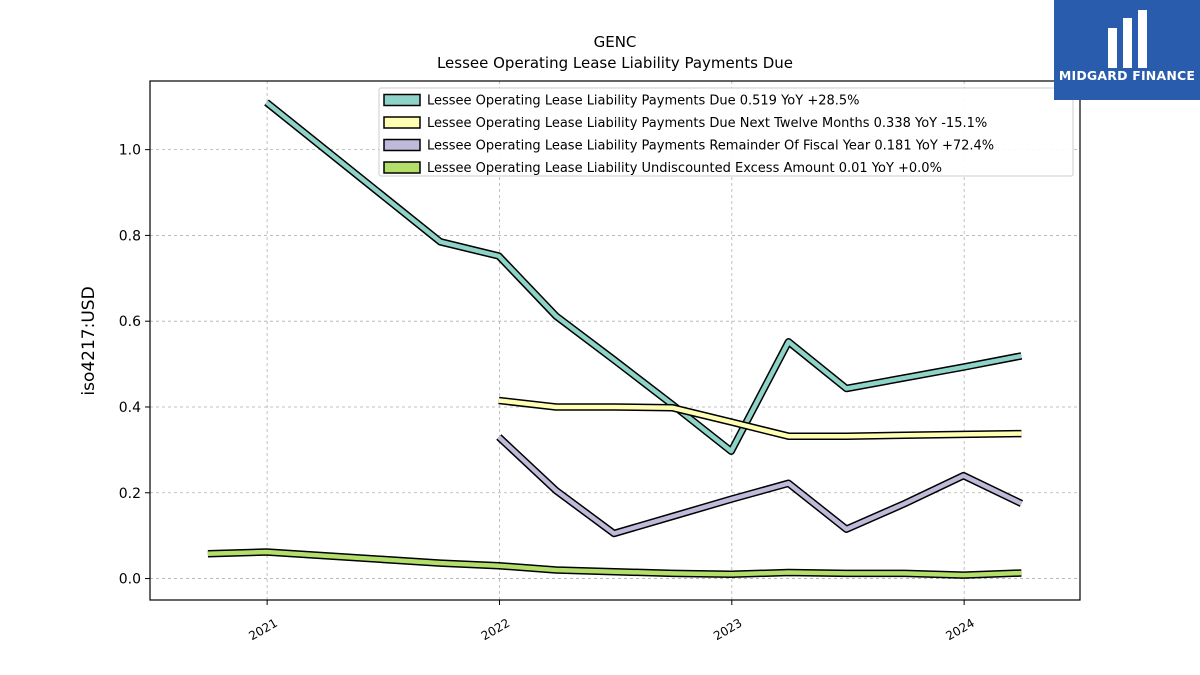 Image resolution: width=1200 pixels, height=675 pixels. What do you see at coordinates (130, 322) in the screenshot?
I see `y-tick-label: 0.6` at bounding box center [130, 322].